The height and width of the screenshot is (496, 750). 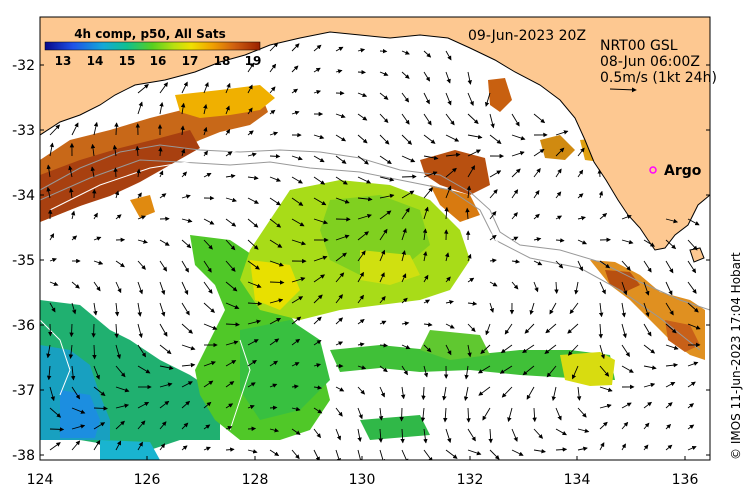 What do you see at coordinates (675, 171) in the screenshot?
I see `argo-marker: Argo` at bounding box center [675, 171].